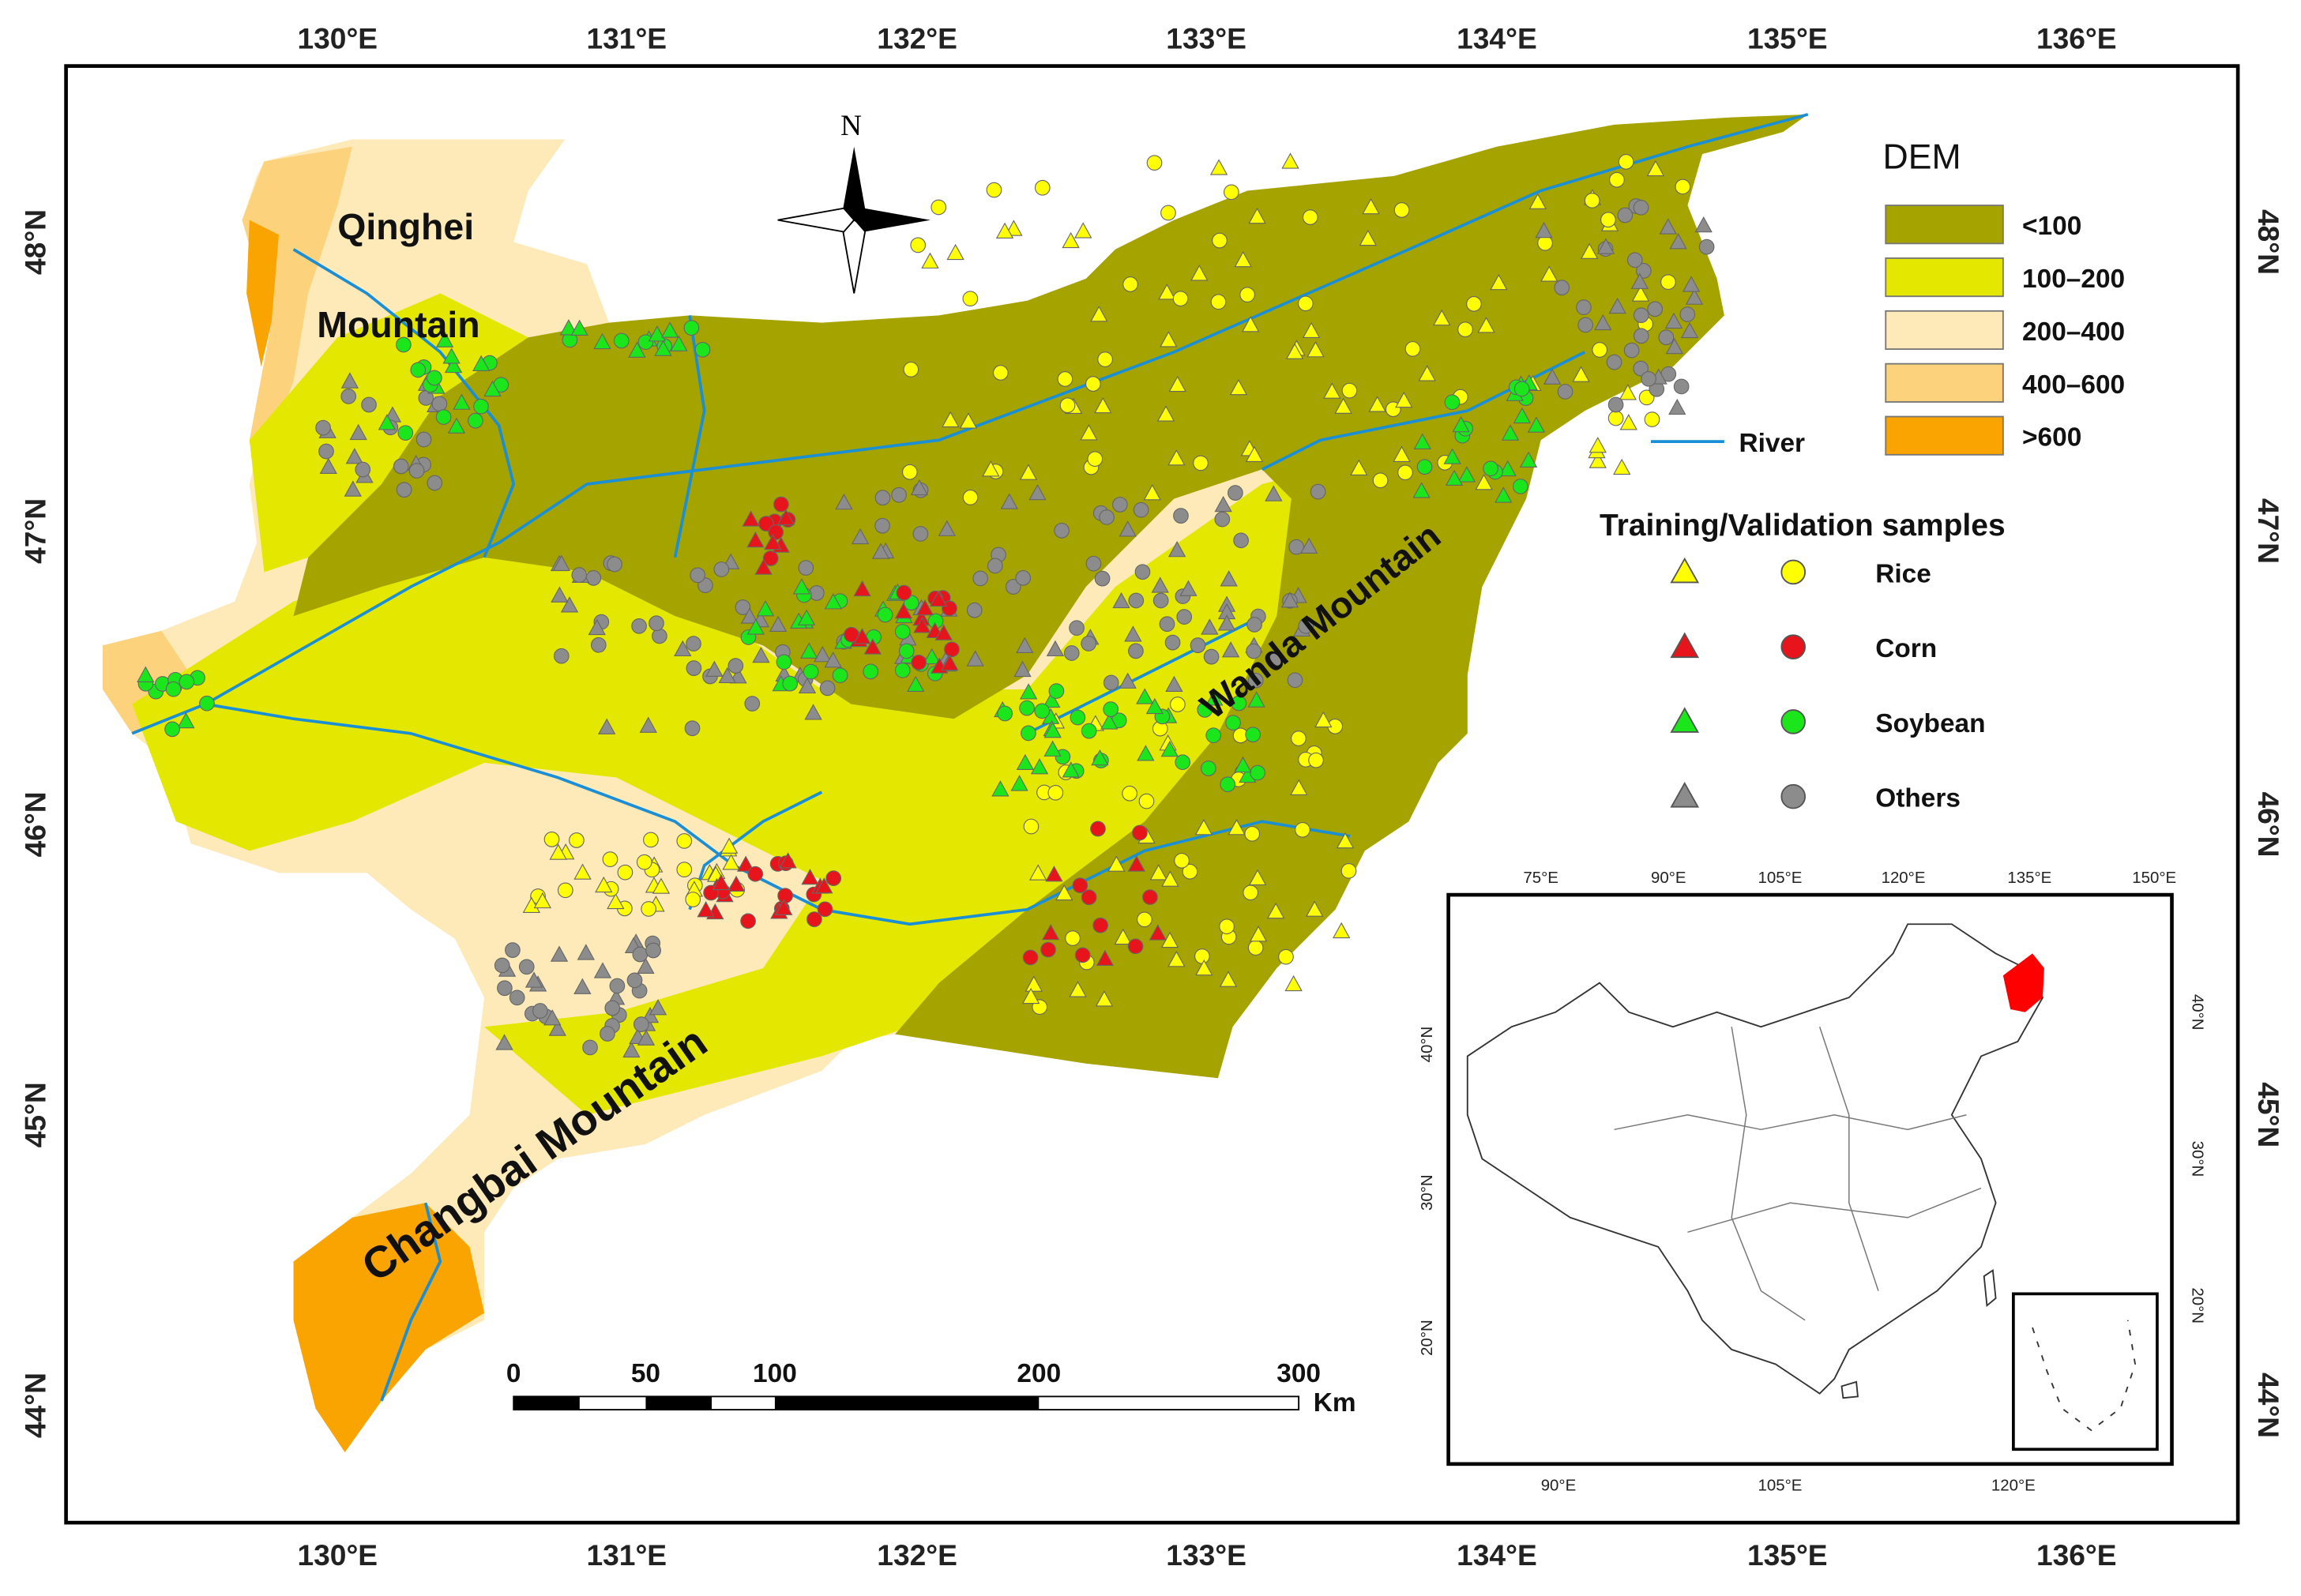 The width and height of the screenshot is (2301, 1596). What do you see at coordinates (2268, 1114) in the screenshot?
I see `lat-label: 45°N` at bounding box center [2268, 1114].